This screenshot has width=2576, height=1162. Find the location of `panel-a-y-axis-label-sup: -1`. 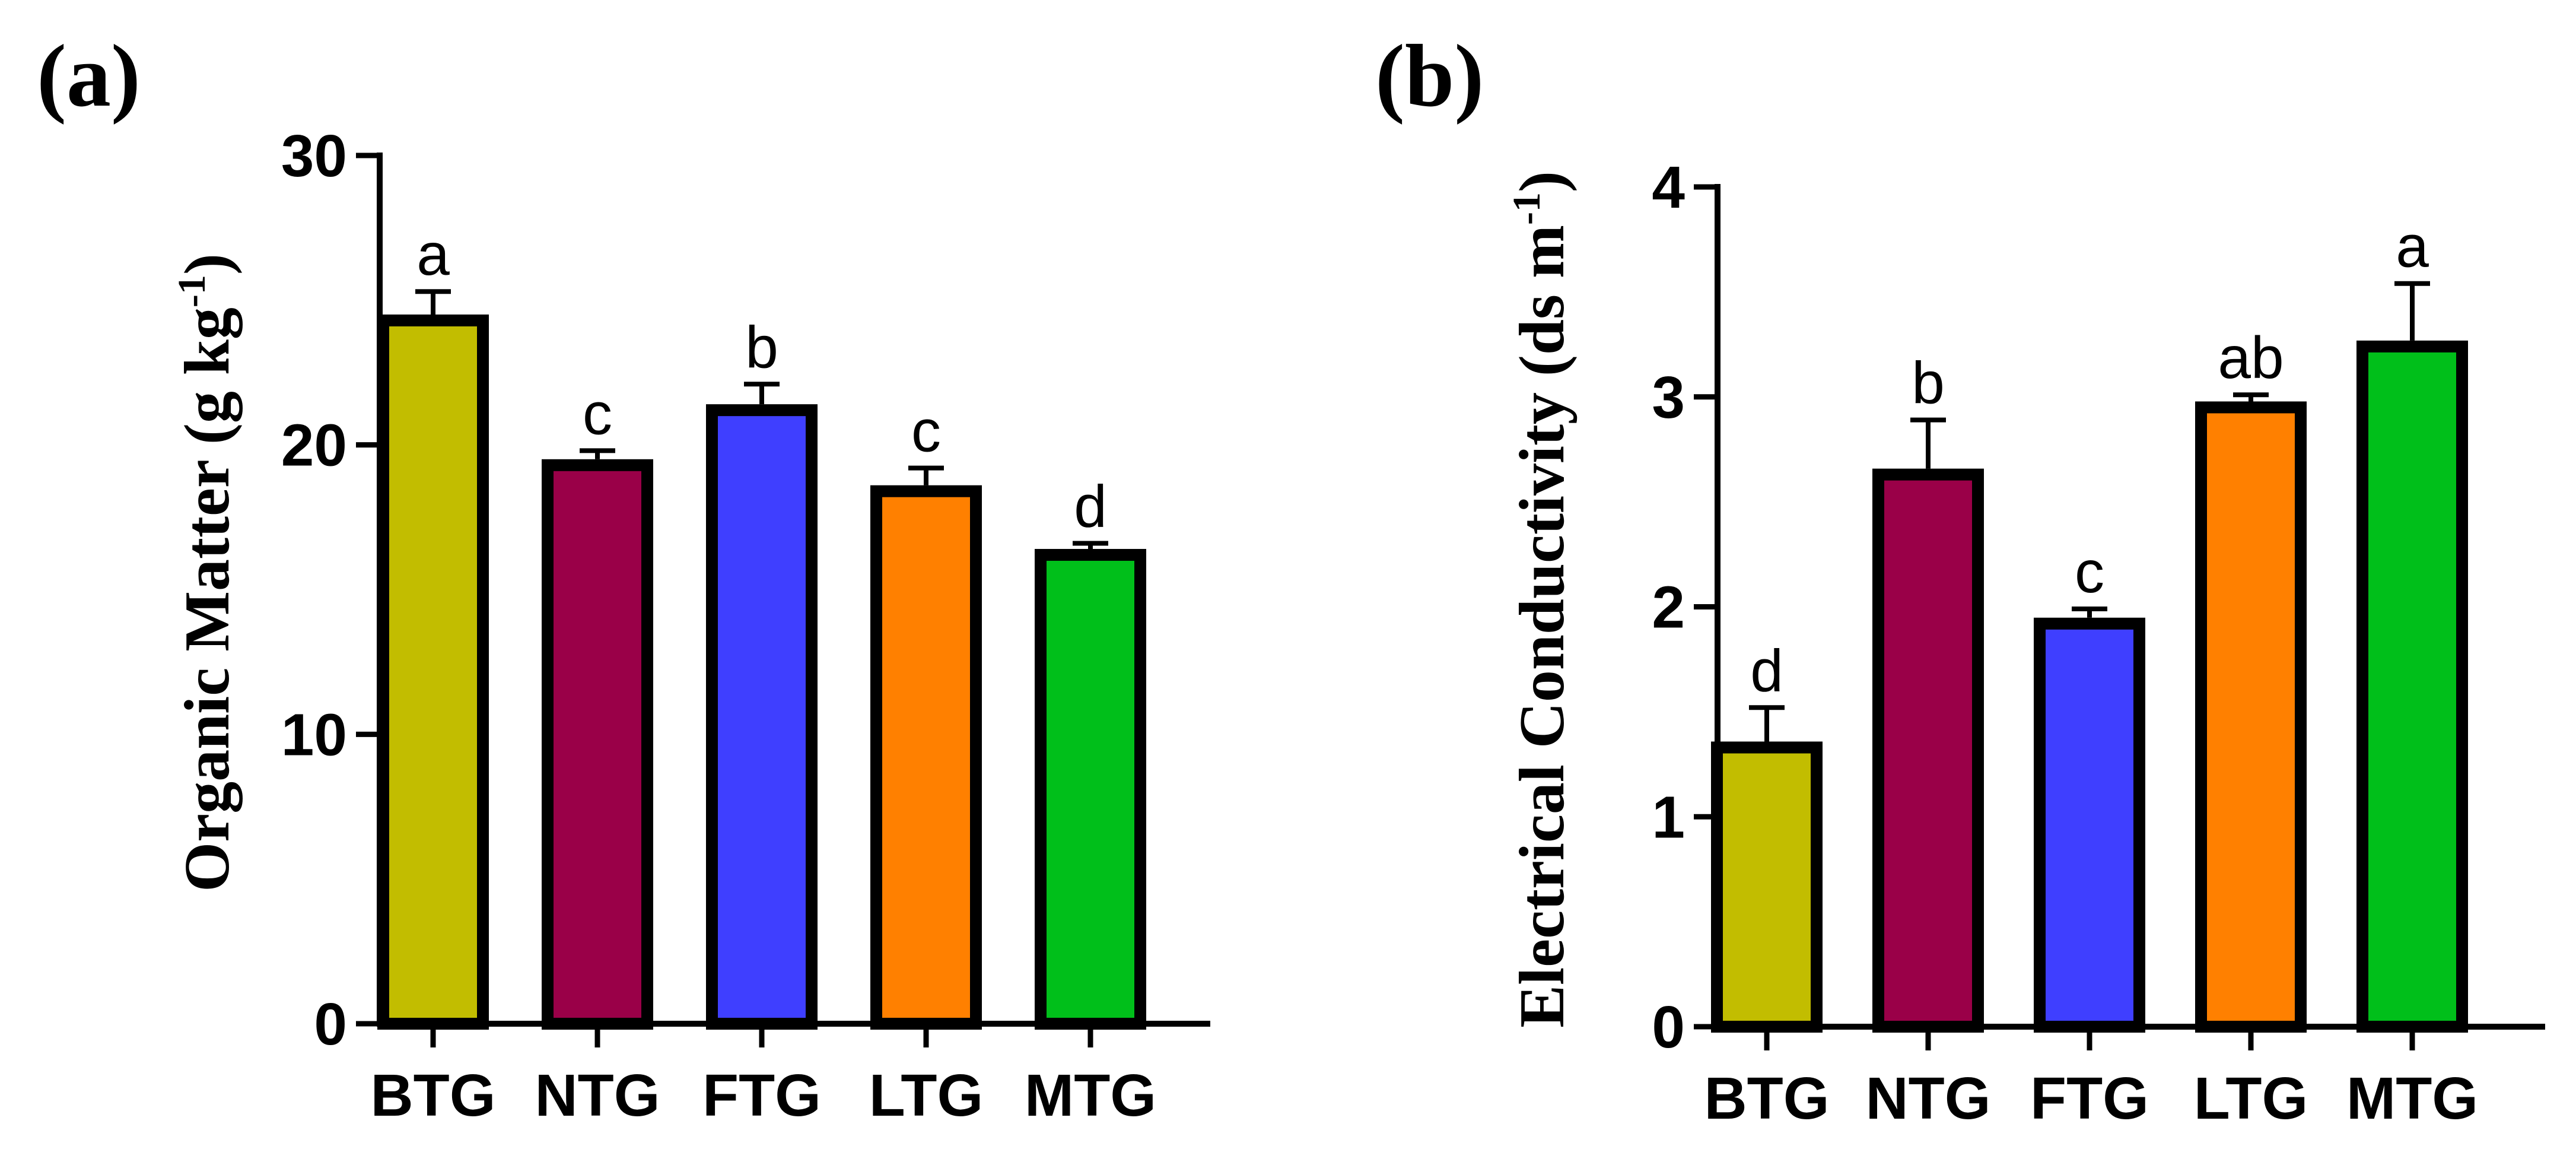

panel-a-y-axis-label-sup: -1 is located at coordinates (192, 291).